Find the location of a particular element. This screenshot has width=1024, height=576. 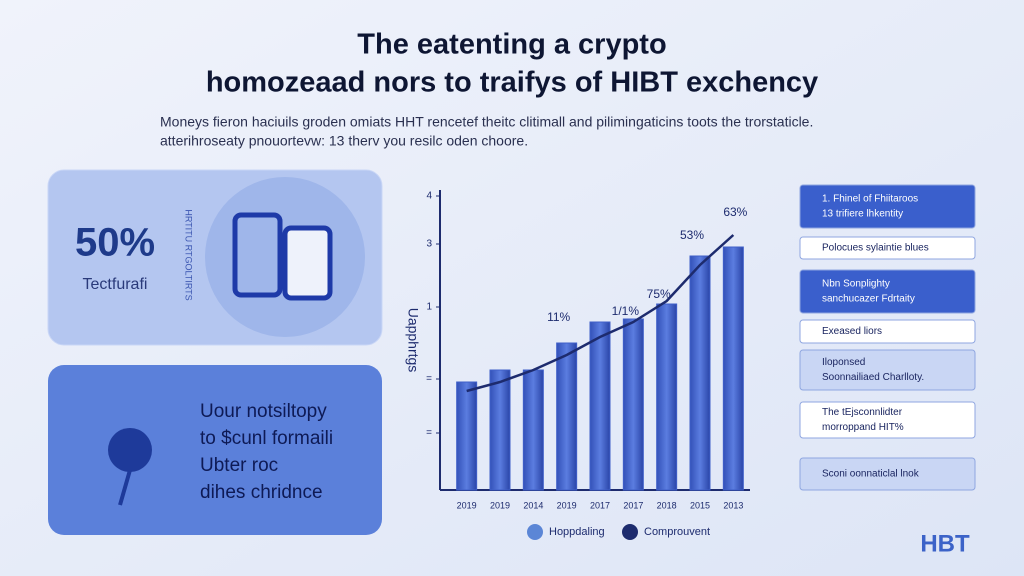

card is located at coordinates (215, 450).